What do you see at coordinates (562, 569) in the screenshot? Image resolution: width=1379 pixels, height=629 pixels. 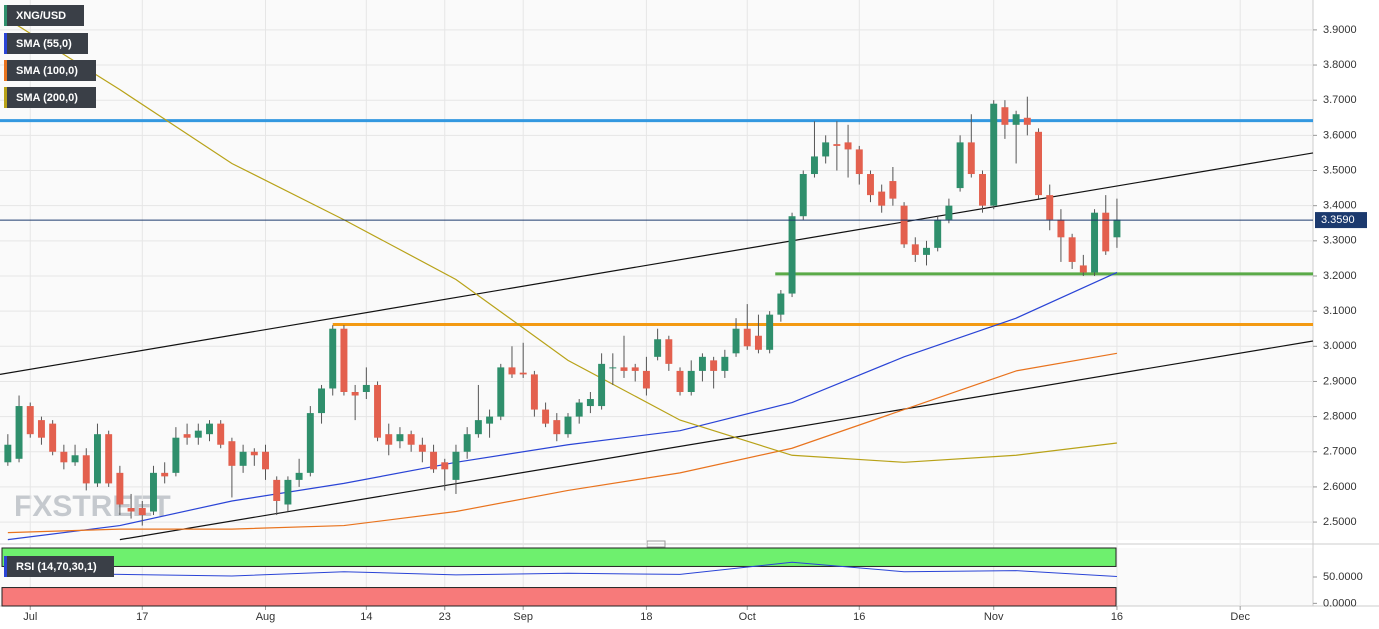 I see `rsi-line` at bounding box center [562, 569].